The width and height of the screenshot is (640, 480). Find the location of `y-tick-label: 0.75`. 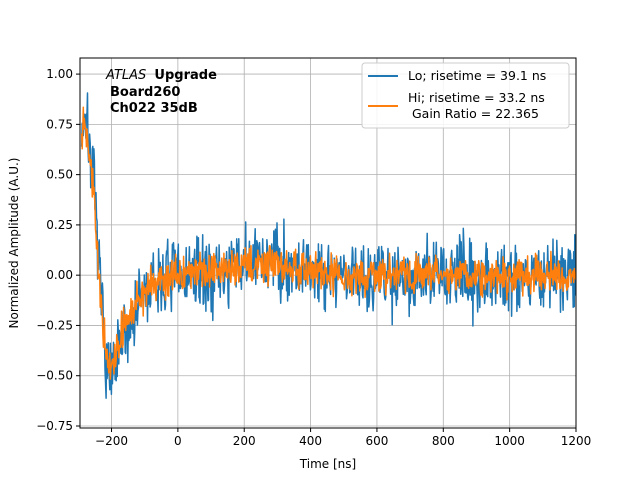

y-tick-label: 0.75 is located at coordinates (59, 124).